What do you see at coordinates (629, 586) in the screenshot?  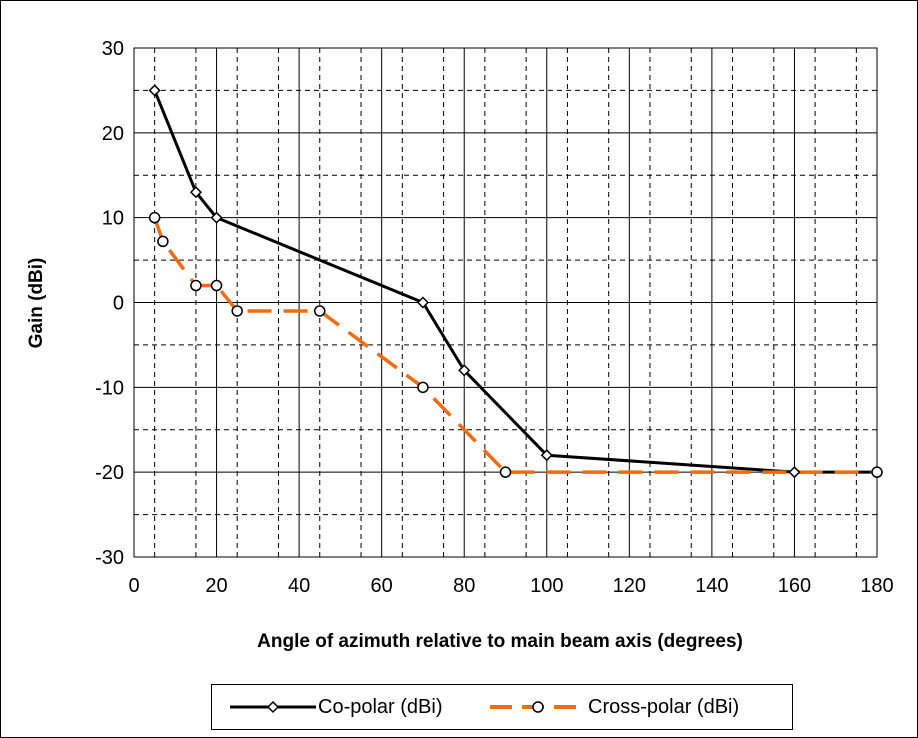 I see `x-tick-label: 120` at bounding box center [629, 586].